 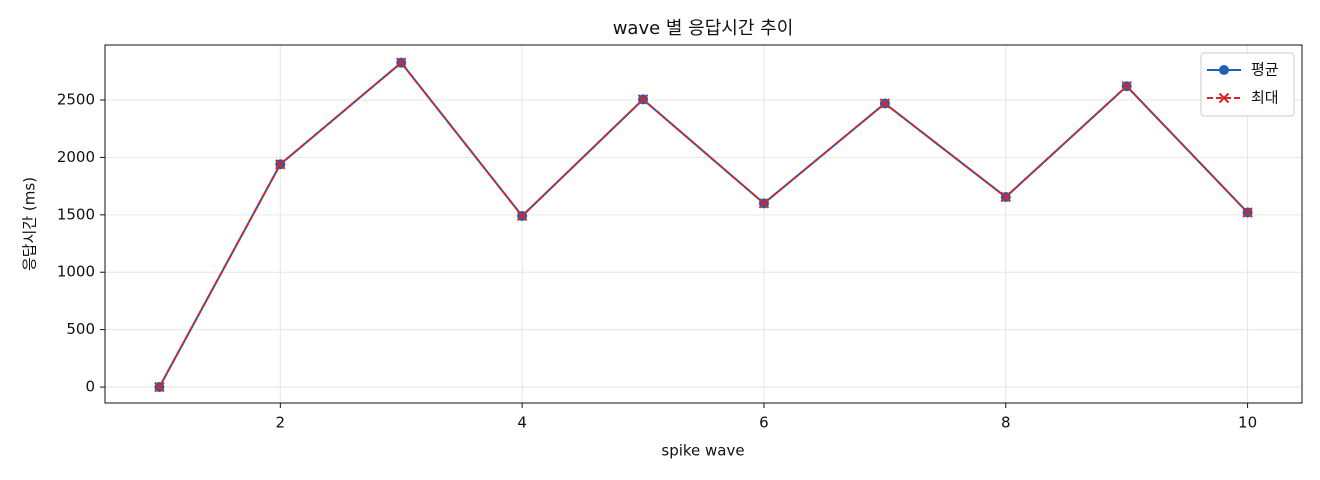 I want to click on y-axis-label: 응답시간 (ms), so click(x=30, y=224).